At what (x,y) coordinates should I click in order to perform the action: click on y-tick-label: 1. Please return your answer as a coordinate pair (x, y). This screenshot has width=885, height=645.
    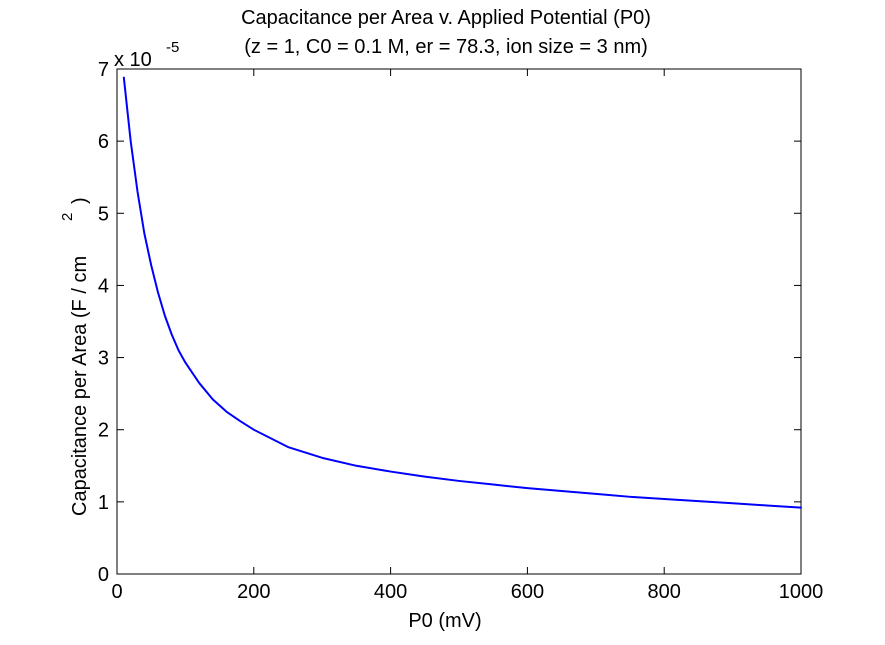
    Looking at the image, I should click on (103, 503).